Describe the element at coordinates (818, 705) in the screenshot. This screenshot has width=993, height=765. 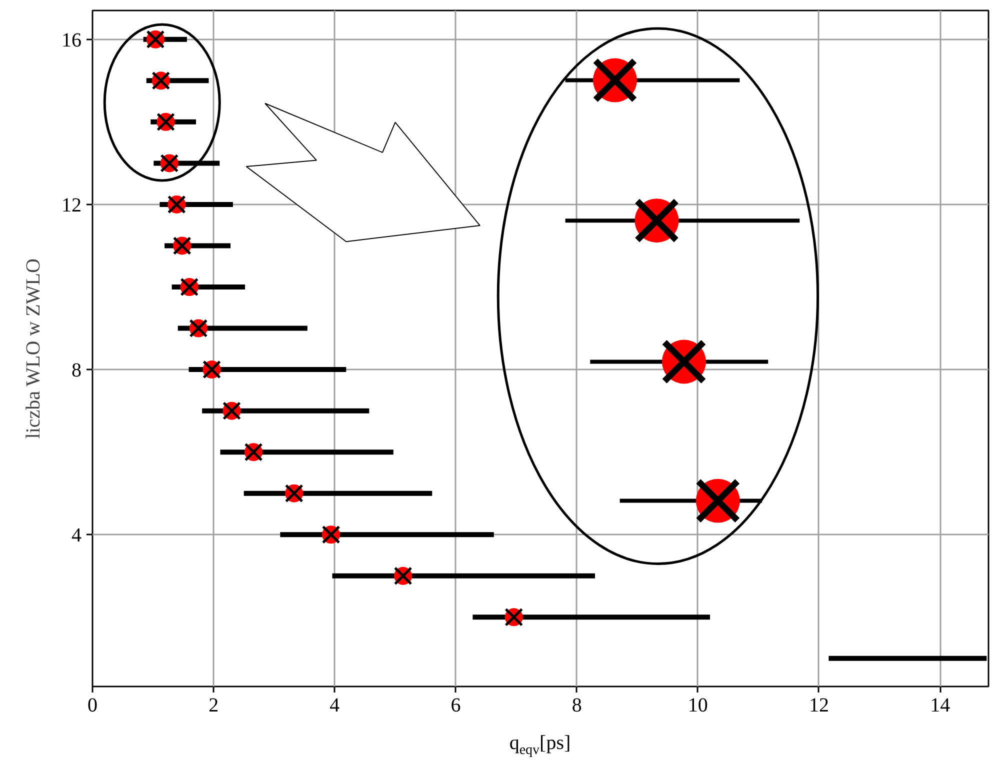
I see `x-tick-label: 12` at that location.